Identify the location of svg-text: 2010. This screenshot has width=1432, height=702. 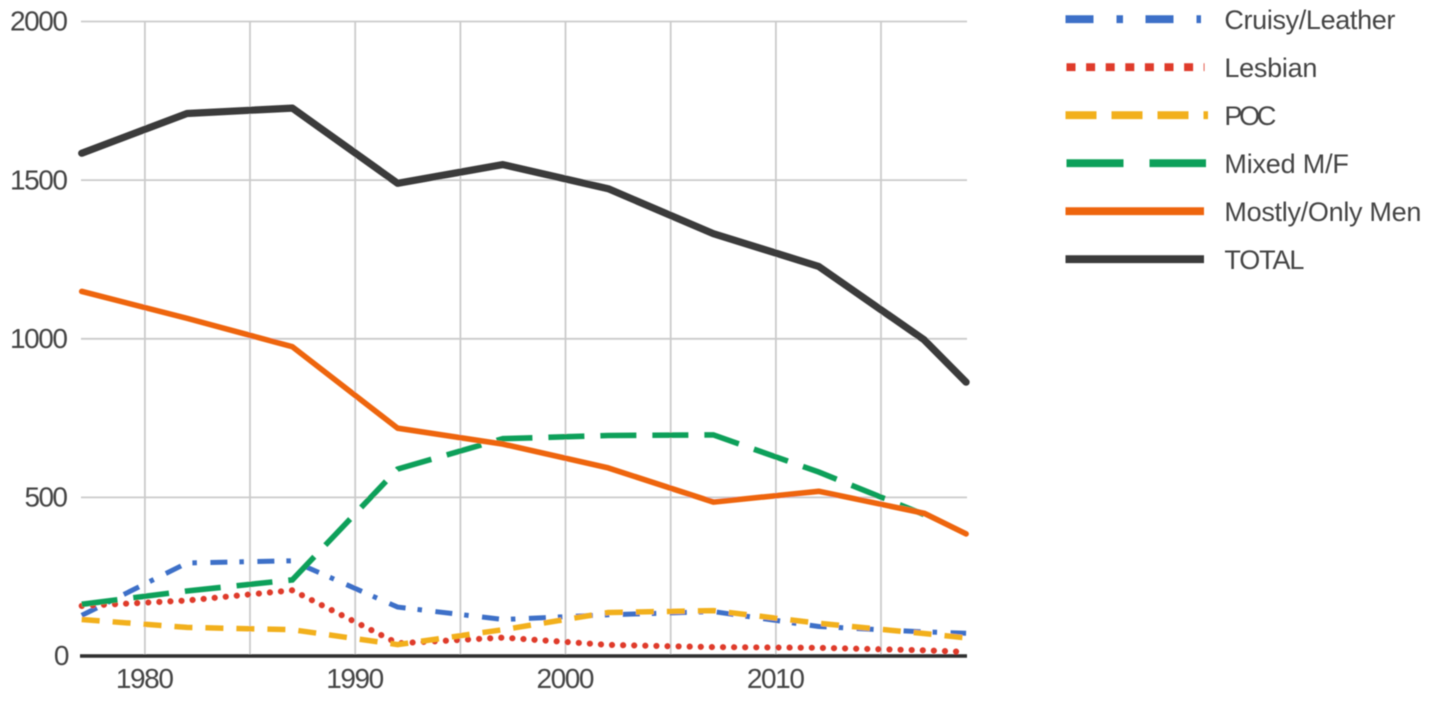
(776, 678).